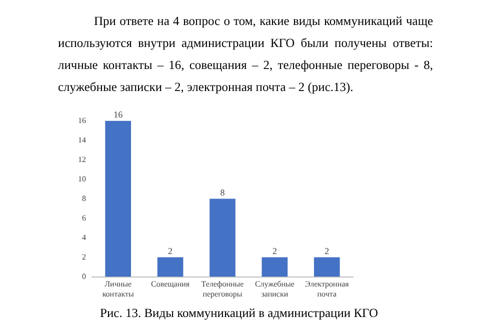 Image resolution: width=478 pixels, height=332 pixels. Describe the element at coordinates (82, 139) in the screenshot. I see `y-tick-label: 14` at that location.